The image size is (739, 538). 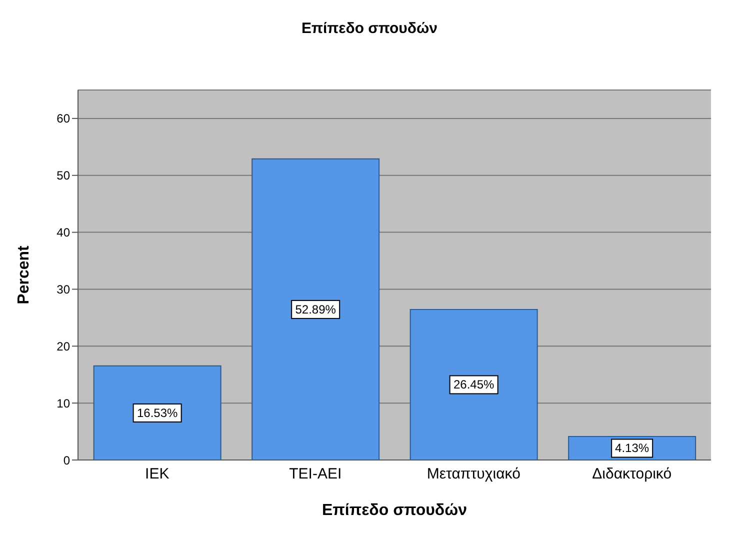 I want to click on y-axis-title: Percent, so click(x=24, y=274).